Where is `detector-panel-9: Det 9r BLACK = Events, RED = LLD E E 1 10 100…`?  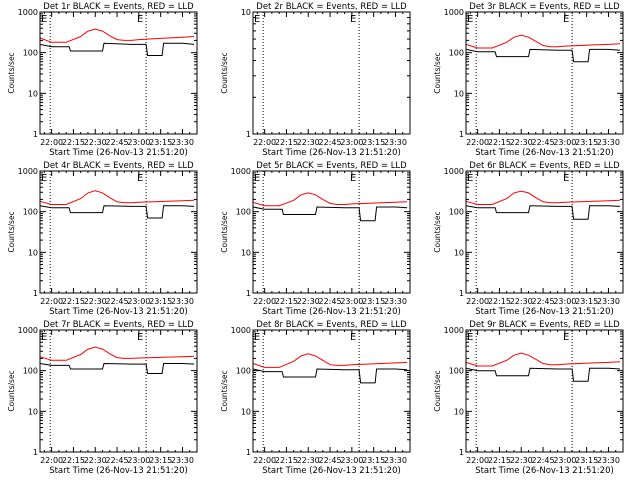 detector-panel-9: Det 9r BLACK = Events, RED = LLD E E 1 10 100… is located at coordinates (528, 398).